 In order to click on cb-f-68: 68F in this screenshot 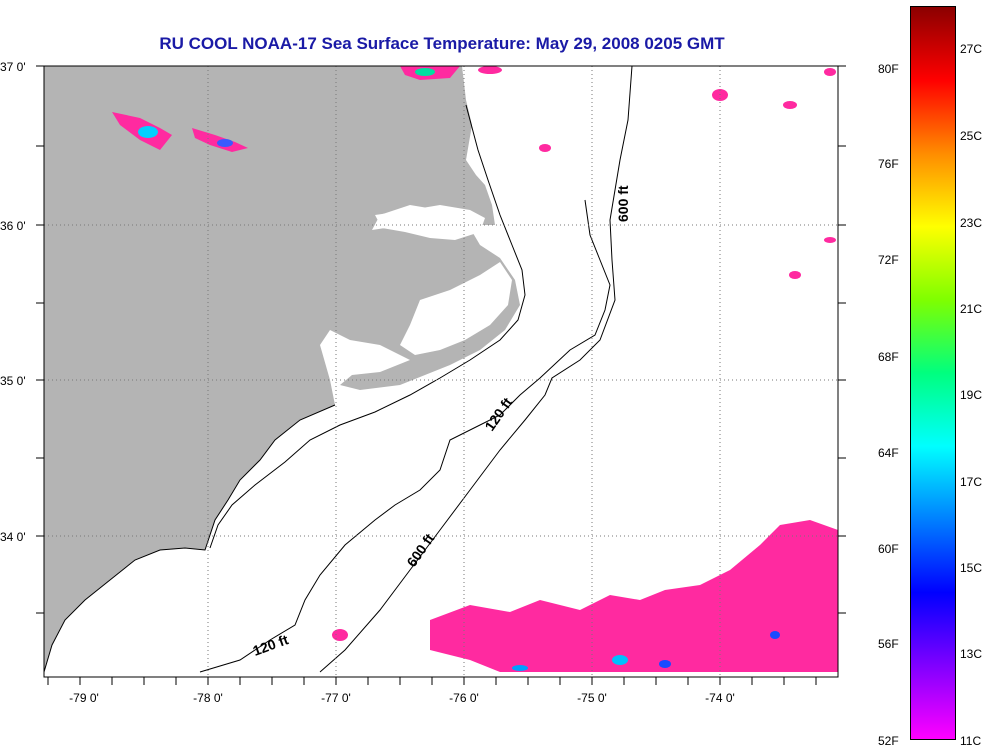, I will do `click(888, 357)`.